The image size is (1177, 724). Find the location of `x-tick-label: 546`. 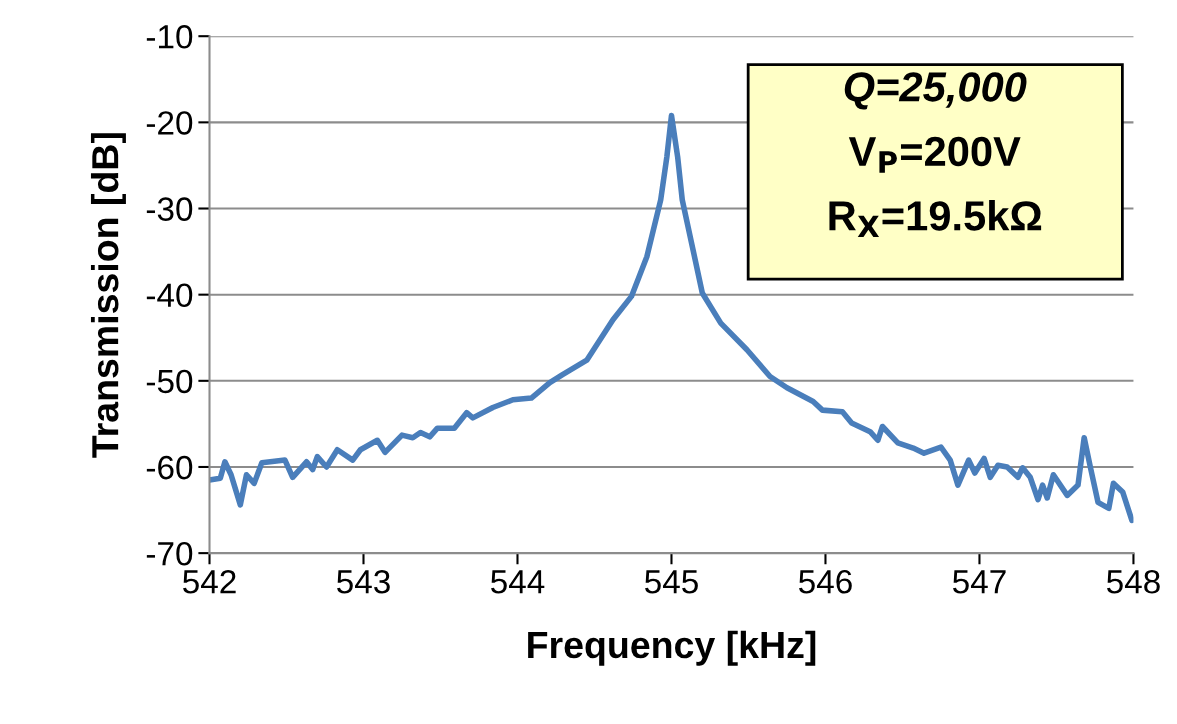

x-tick-label: 546 is located at coordinates (825, 581).